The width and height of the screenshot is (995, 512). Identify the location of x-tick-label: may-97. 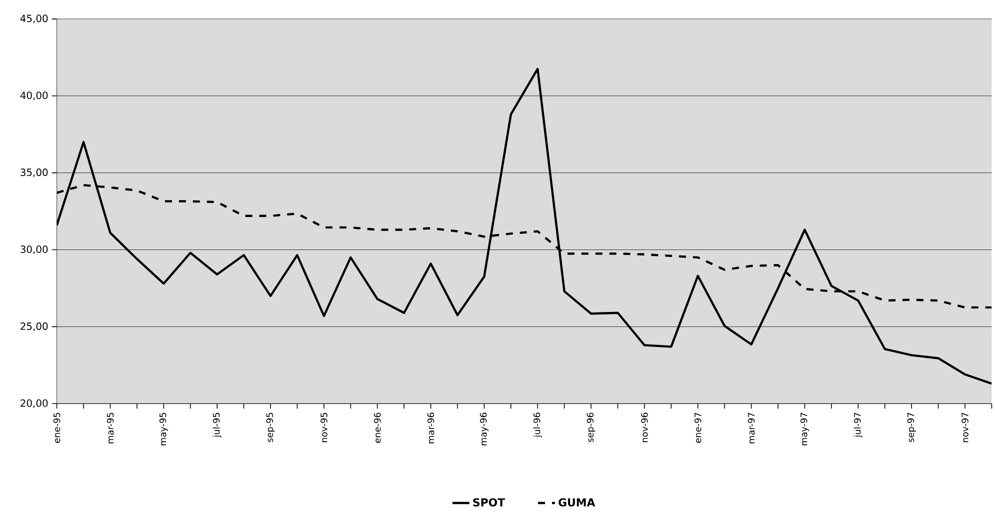
(804, 429).